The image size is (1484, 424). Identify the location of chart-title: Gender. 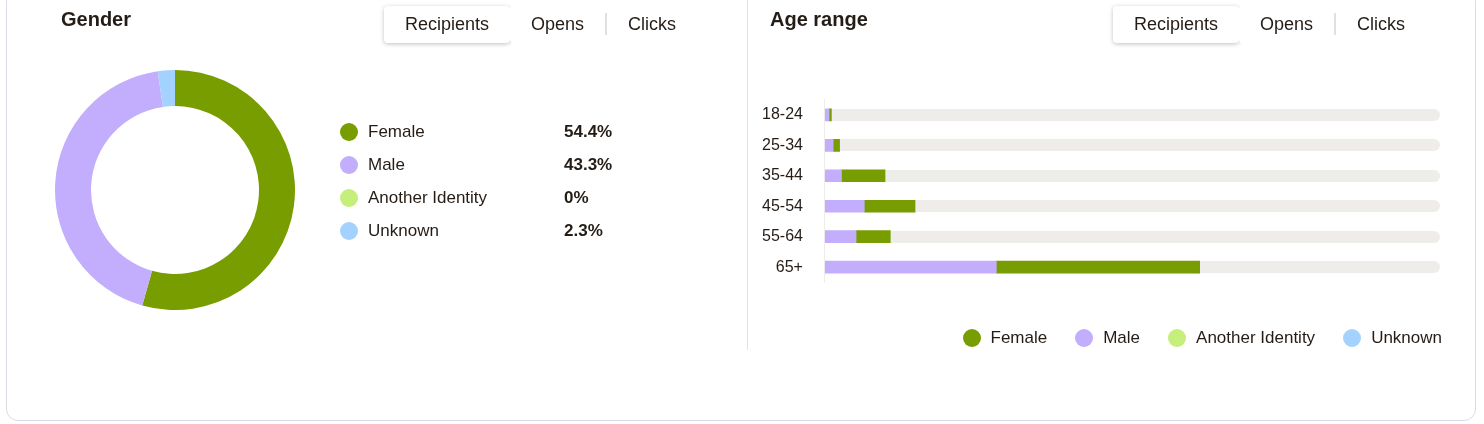
(96, 19).